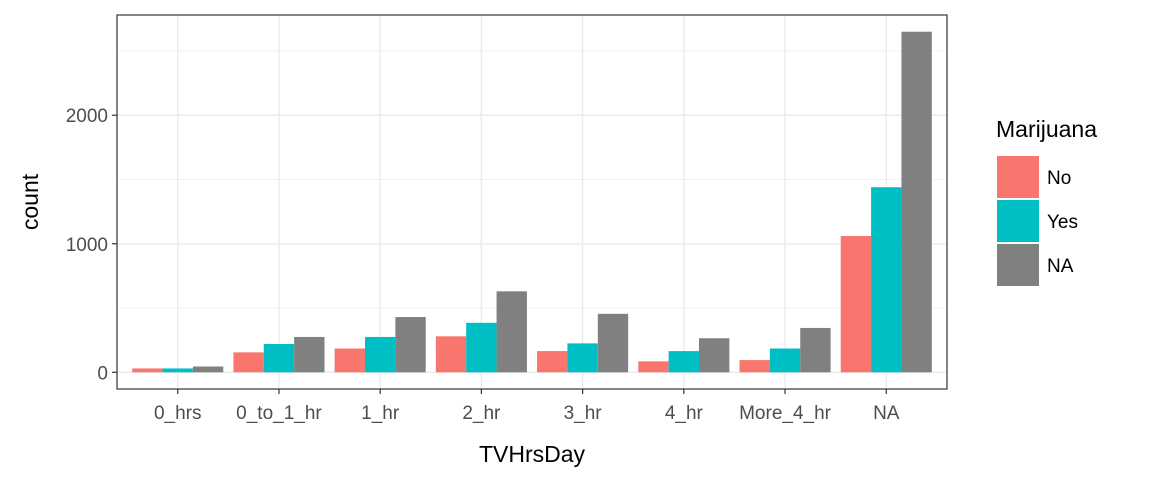 The height and width of the screenshot is (480, 1152). What do you see at coordinates (1046, 201) in the screenshot?
I see `legend: Marijuana No Yes NA` at bounding box center [1046, 201].